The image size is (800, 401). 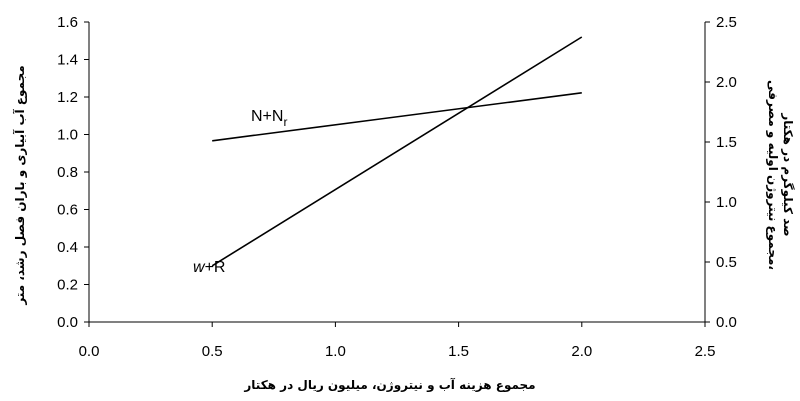 I want to click on series-label-water: w+R, so click(x=209, y=267).